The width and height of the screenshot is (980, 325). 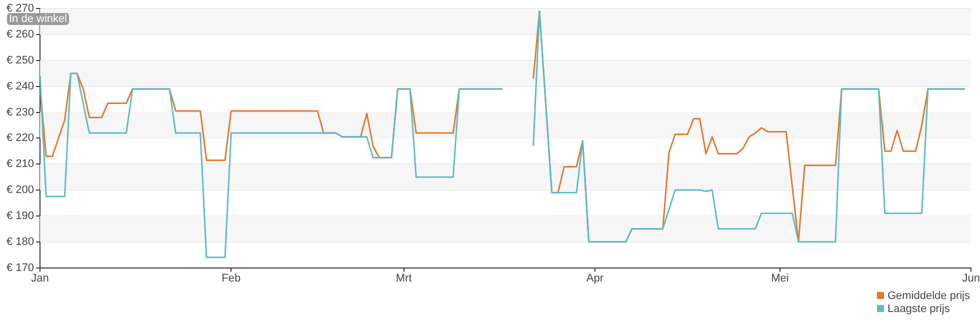 What do you see at coordinates (20, 60) in the screenshot?
I see `y-tick-label: € 250` at bounding box center [20, 60].